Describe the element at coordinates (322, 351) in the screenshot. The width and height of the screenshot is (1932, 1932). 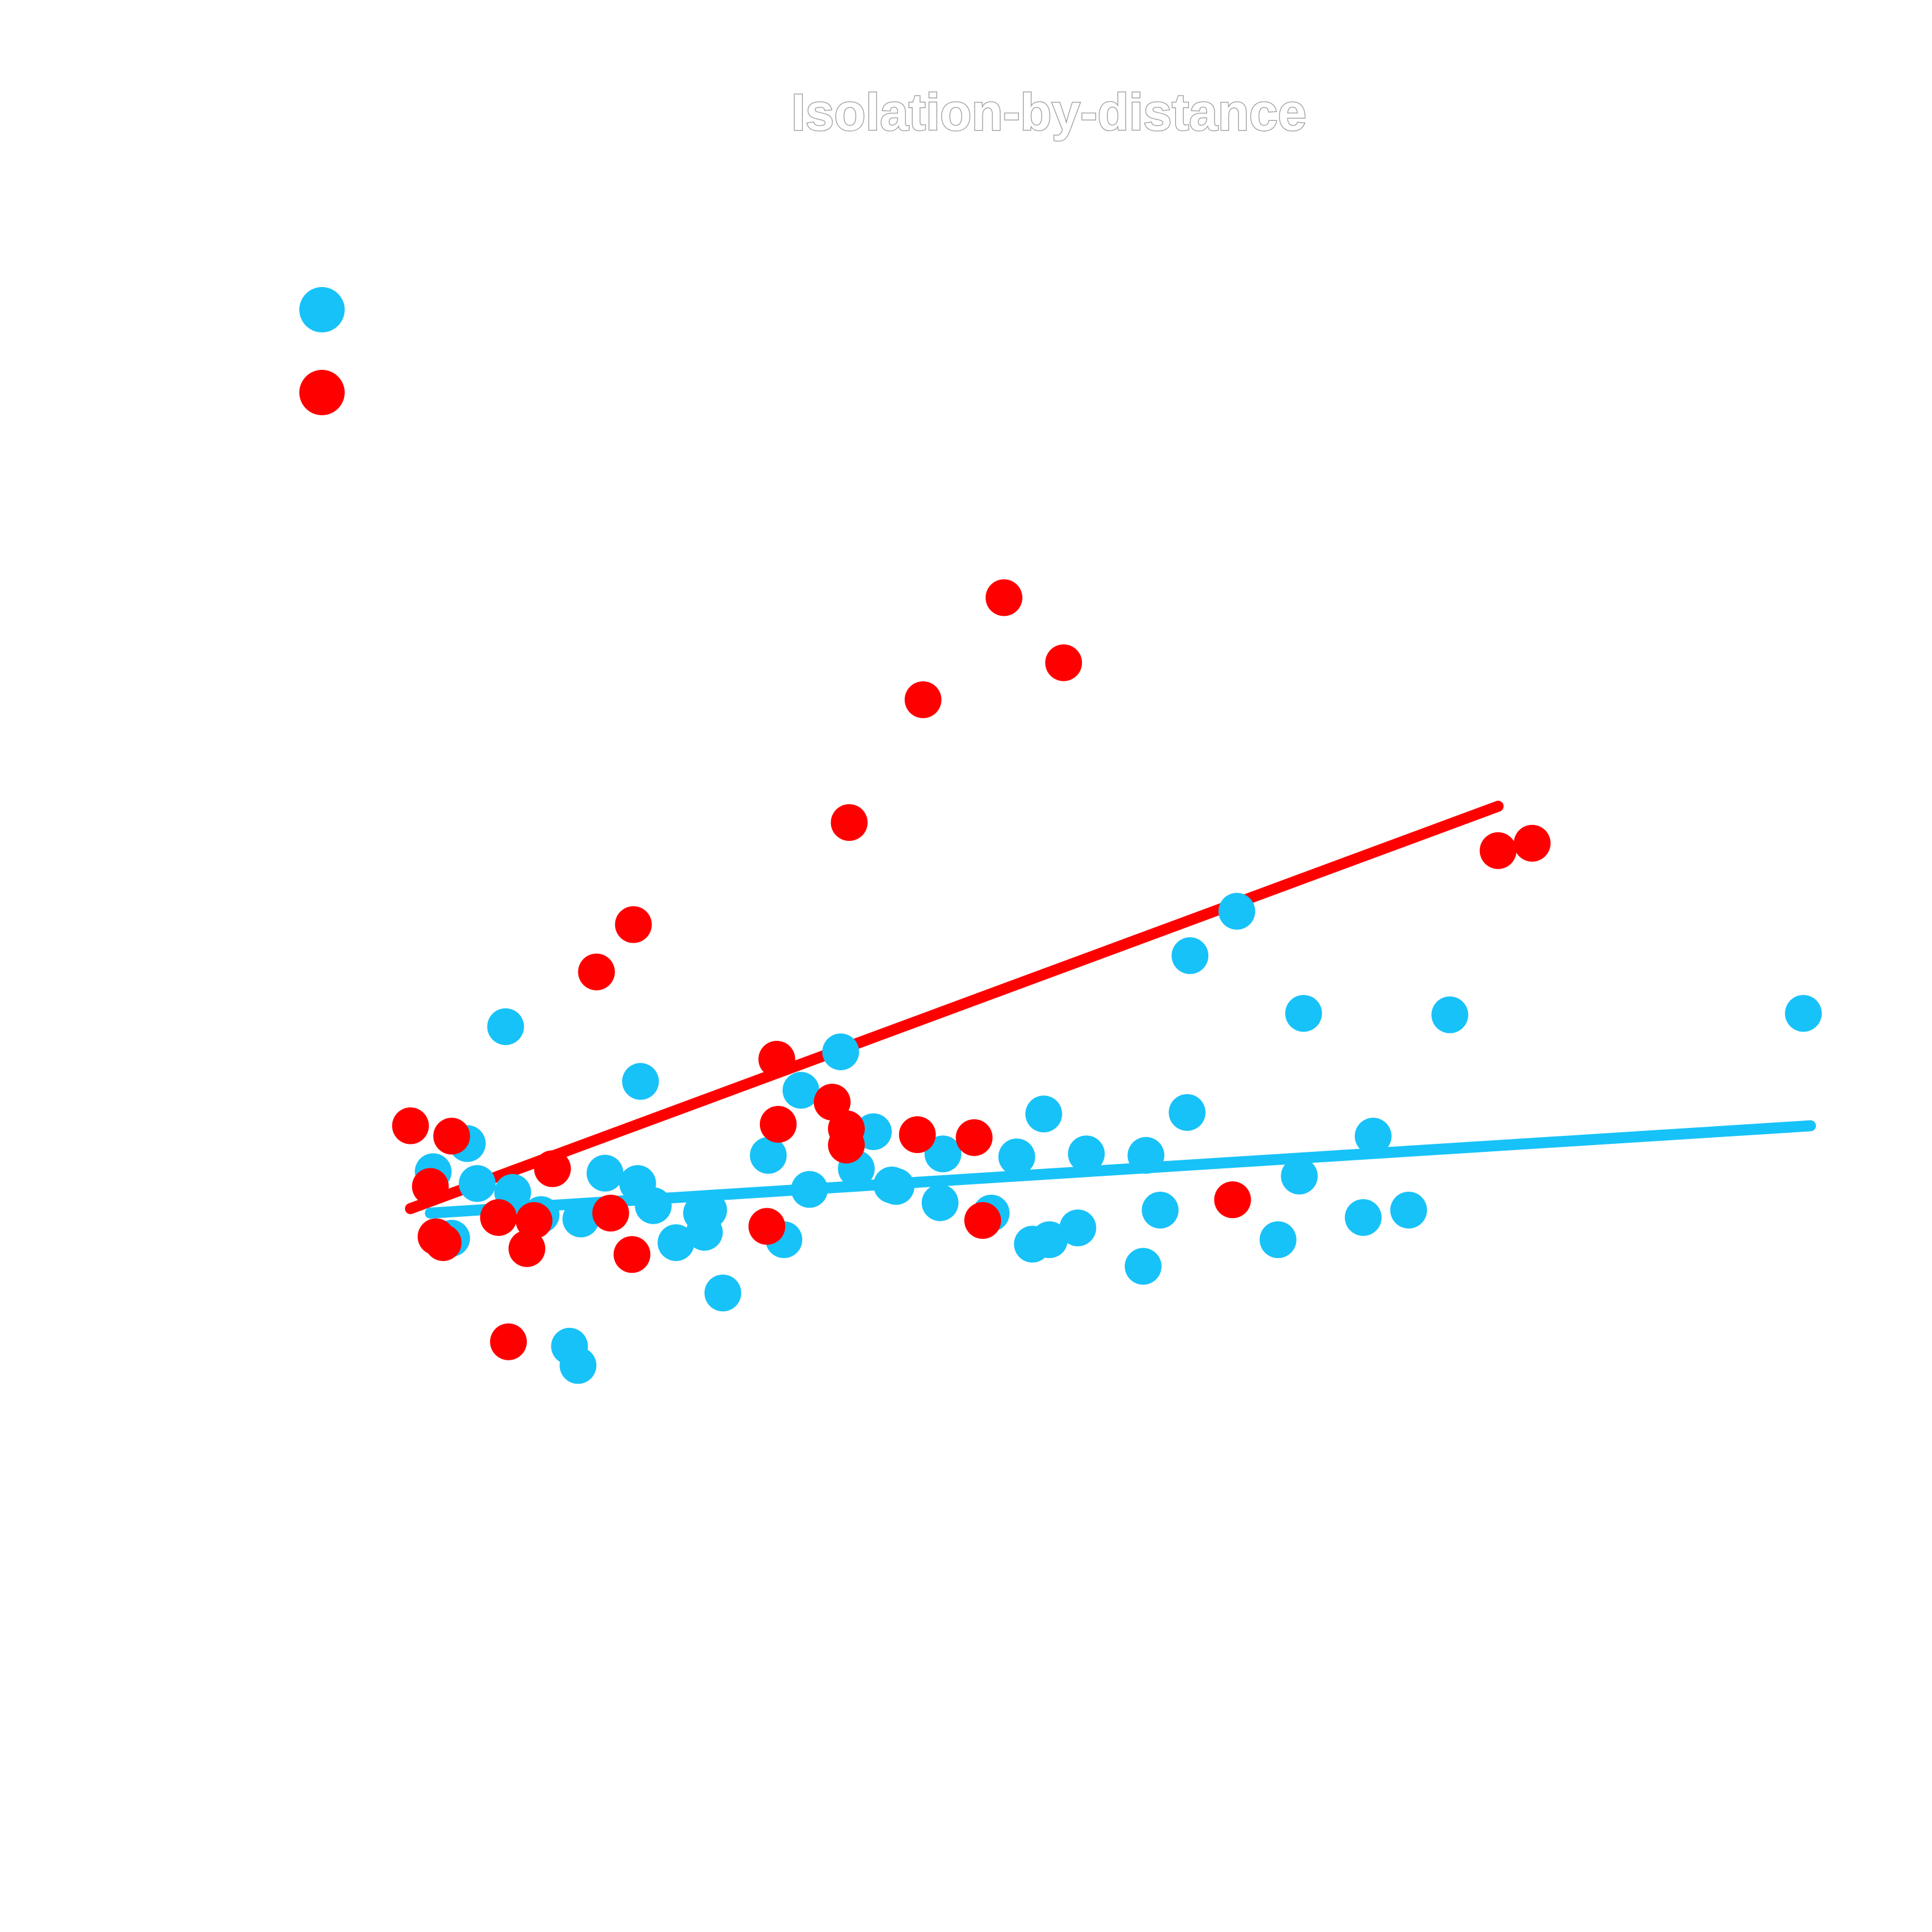
I see `legend` at that location.